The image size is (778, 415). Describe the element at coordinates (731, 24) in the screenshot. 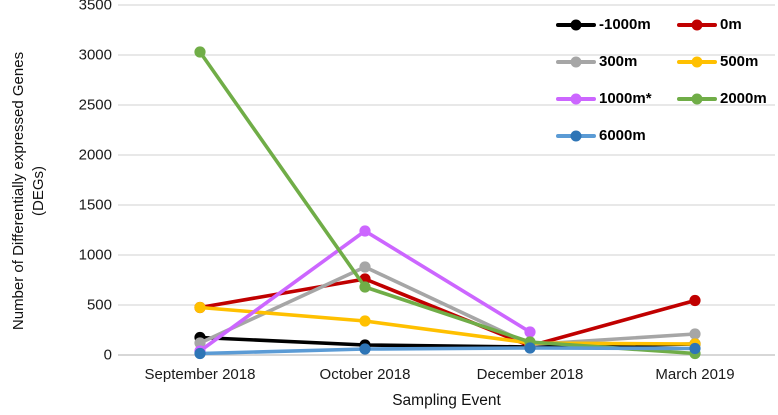

I see `legend-label: 0m` at that location.